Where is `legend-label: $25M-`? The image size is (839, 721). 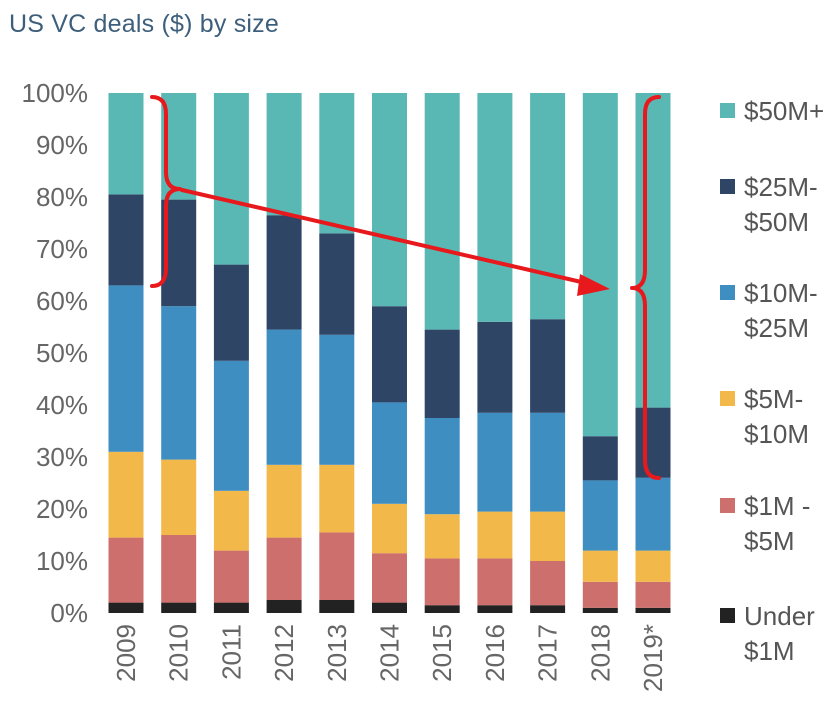
legend-label: $25M- is located at coordinates (781, 187).